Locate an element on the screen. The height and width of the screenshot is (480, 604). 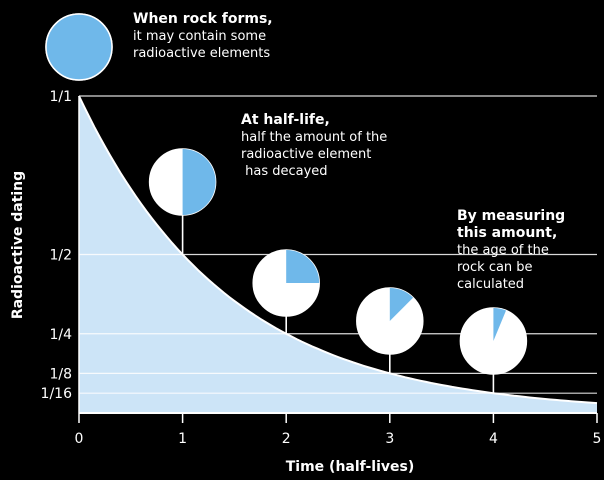
annotation-measuring-line: calculated is located at coordinates (491, 284).